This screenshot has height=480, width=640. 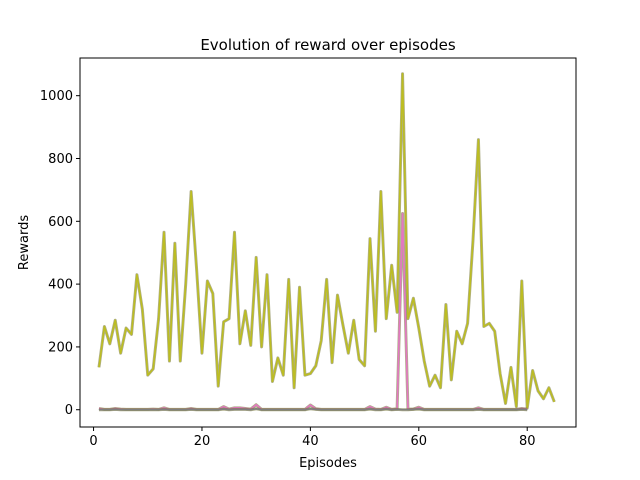 I want to click on y-tick-label: 800, so click(x=60, y=159).